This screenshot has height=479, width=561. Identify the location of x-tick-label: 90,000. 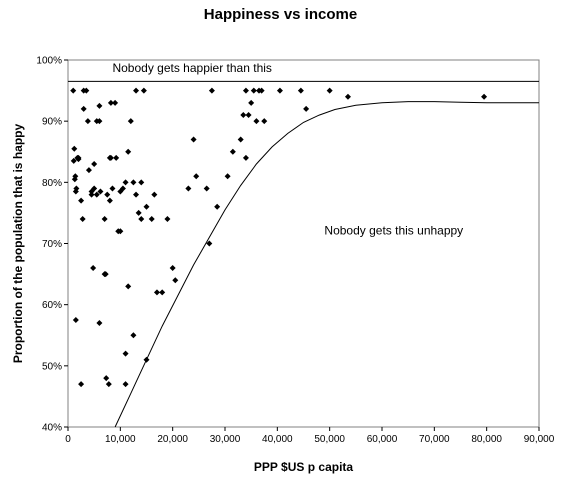
(539, 439).